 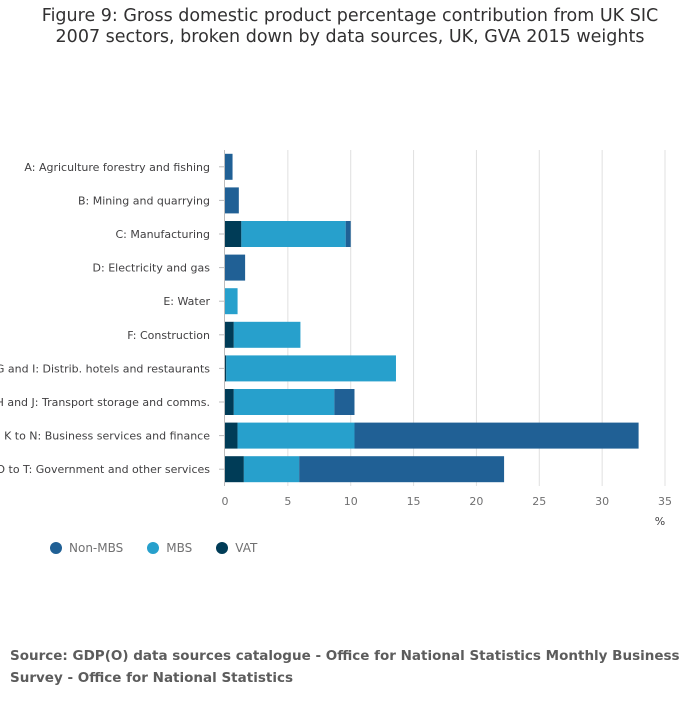 I want to click on legend-item-vat: VAT, so click(x=236, y=548).